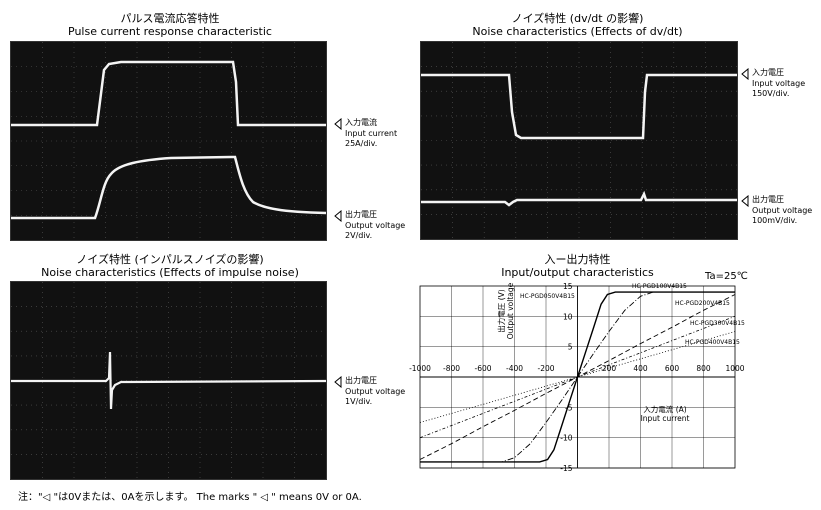 This screenshot has width=821, height=510. Describe the element at coordinates (566, 438) in the screenshot. I see `io-y-tick-label: -10` at that location.